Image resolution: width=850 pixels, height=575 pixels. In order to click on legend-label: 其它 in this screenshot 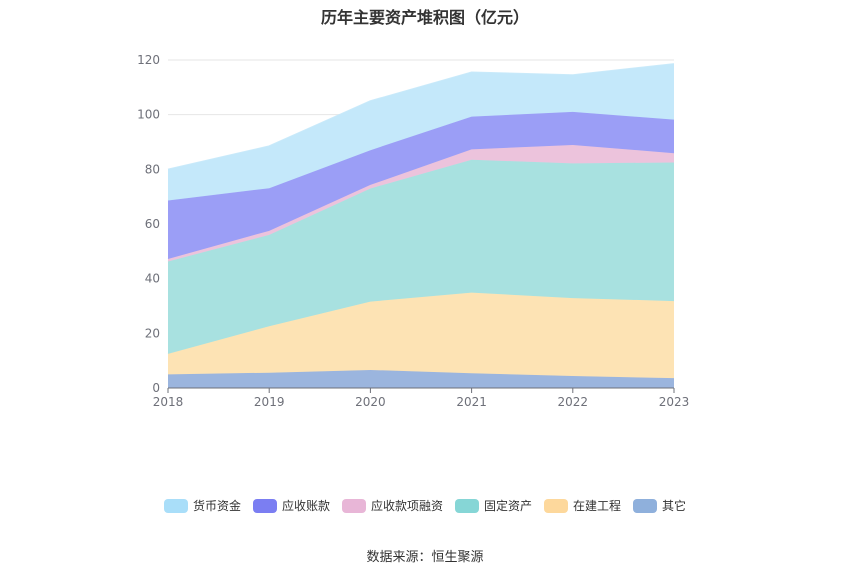, I will do `click(674, 506)`.